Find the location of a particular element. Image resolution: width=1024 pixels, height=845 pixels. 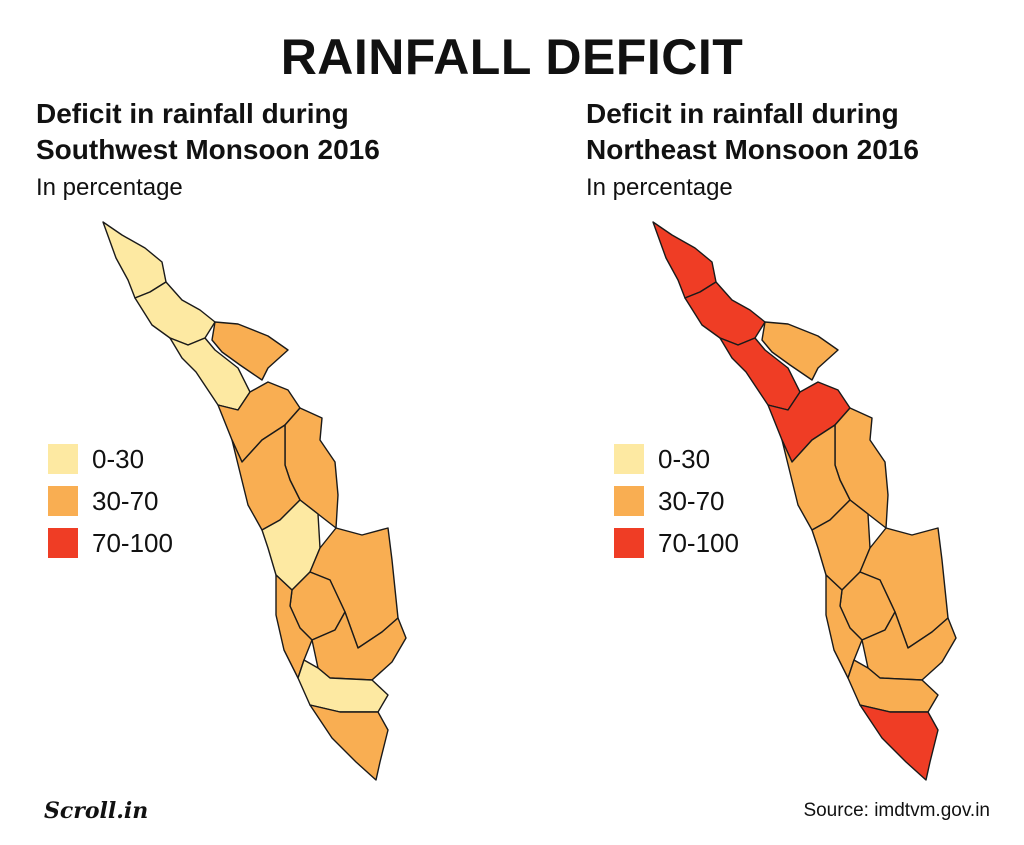

source-credit: Source: imdtvm.gov.in is located at coordinates (896, 810).